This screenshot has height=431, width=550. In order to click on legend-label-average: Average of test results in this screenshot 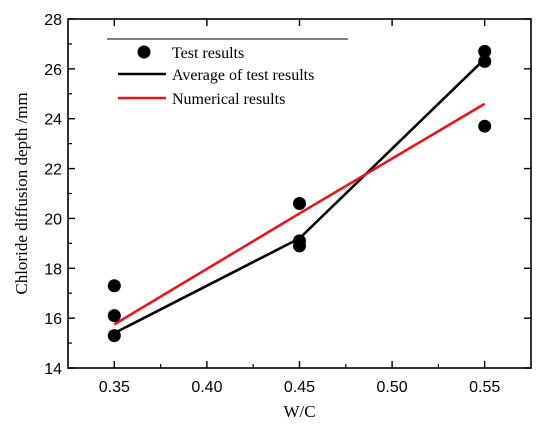, I will do `click(243, 75)`.